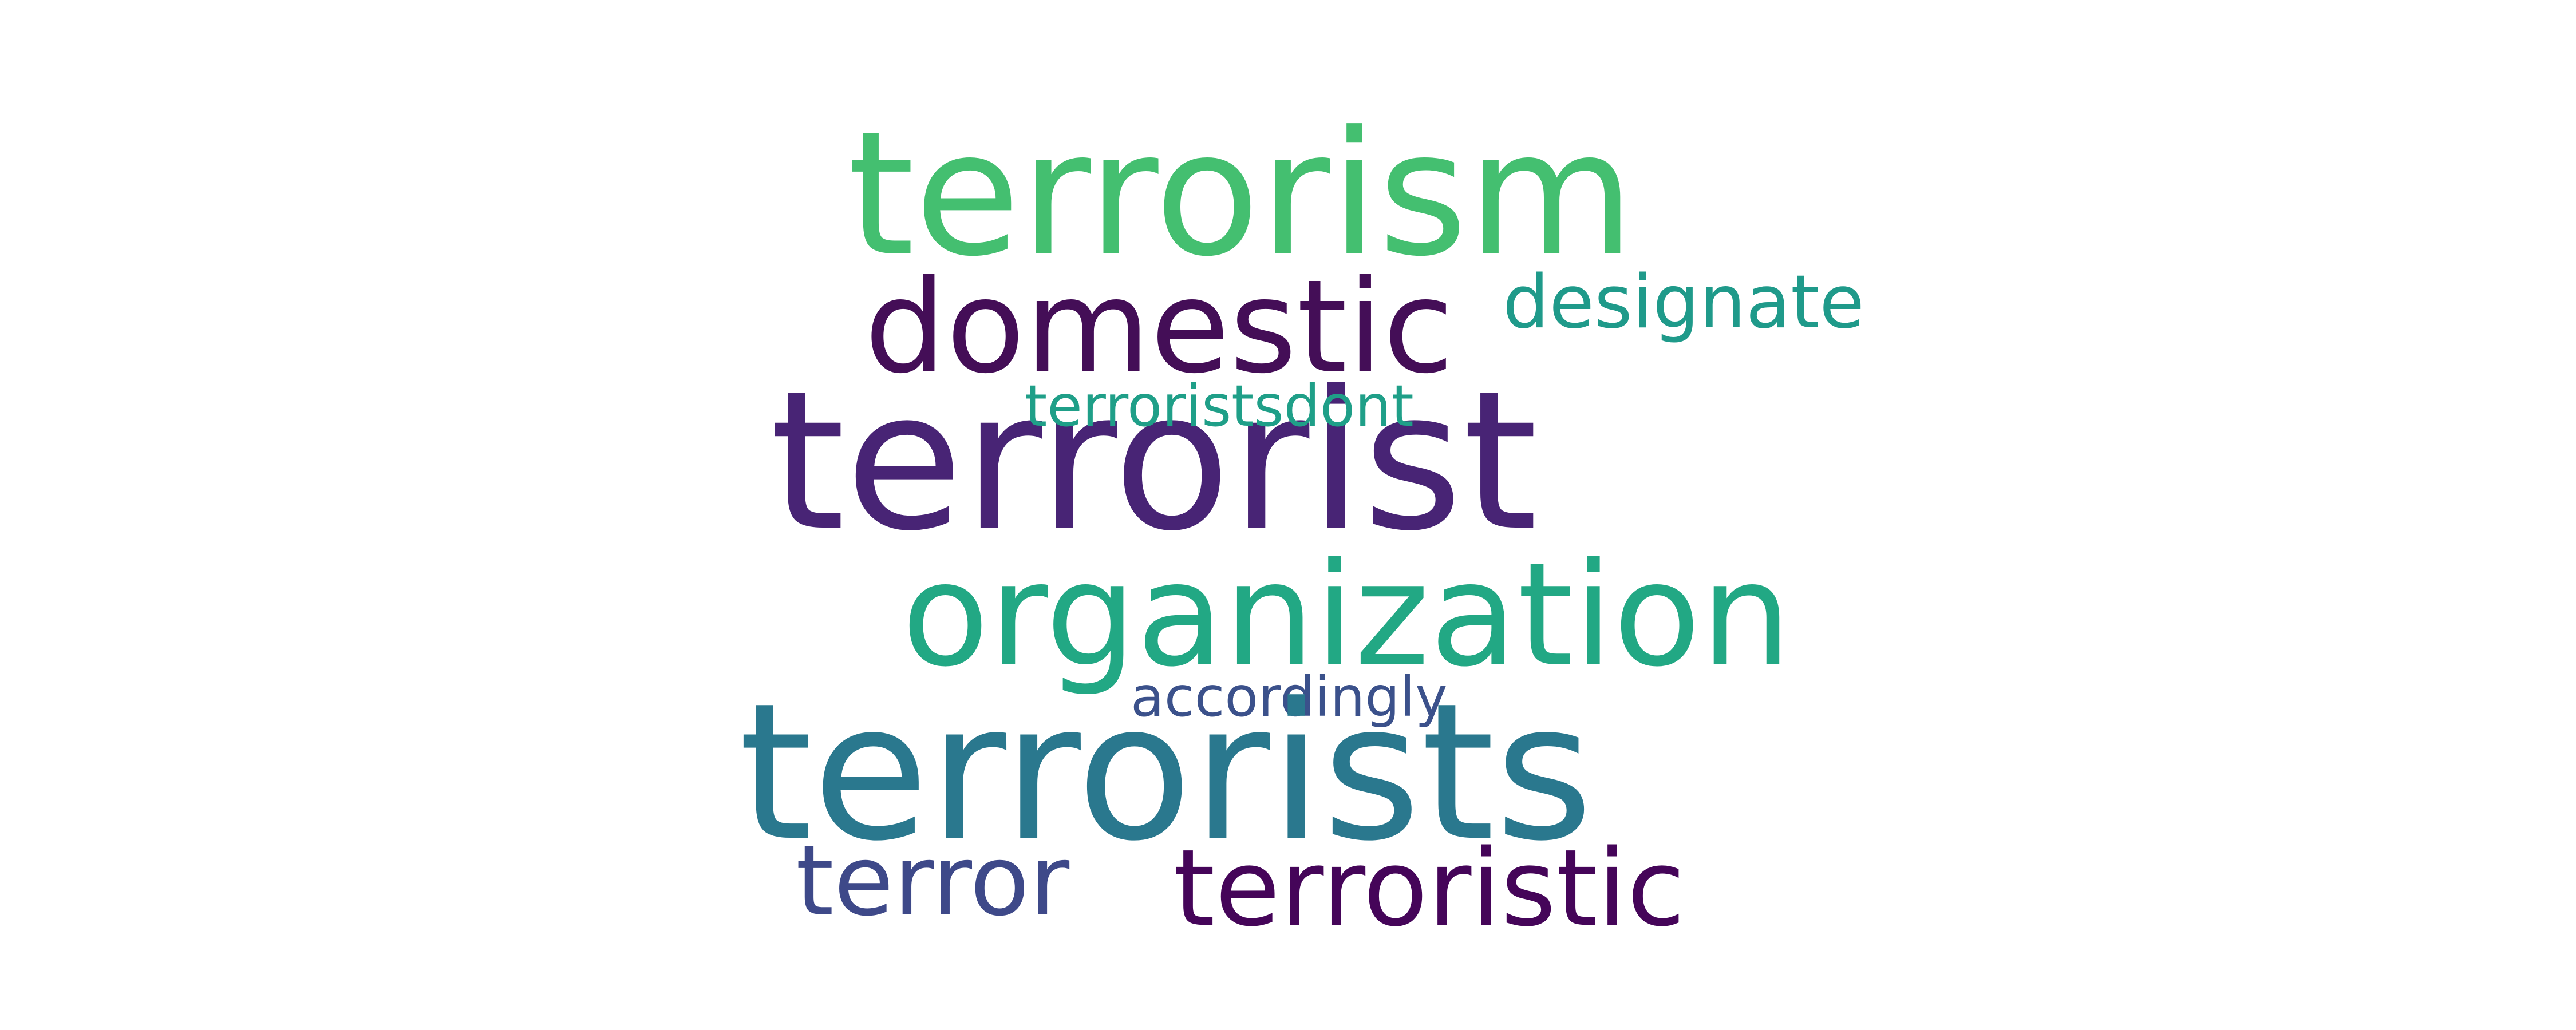  Describe the element at coordinates (1347, 615) in the screenshot. I see `word-organization: organization` at that location.